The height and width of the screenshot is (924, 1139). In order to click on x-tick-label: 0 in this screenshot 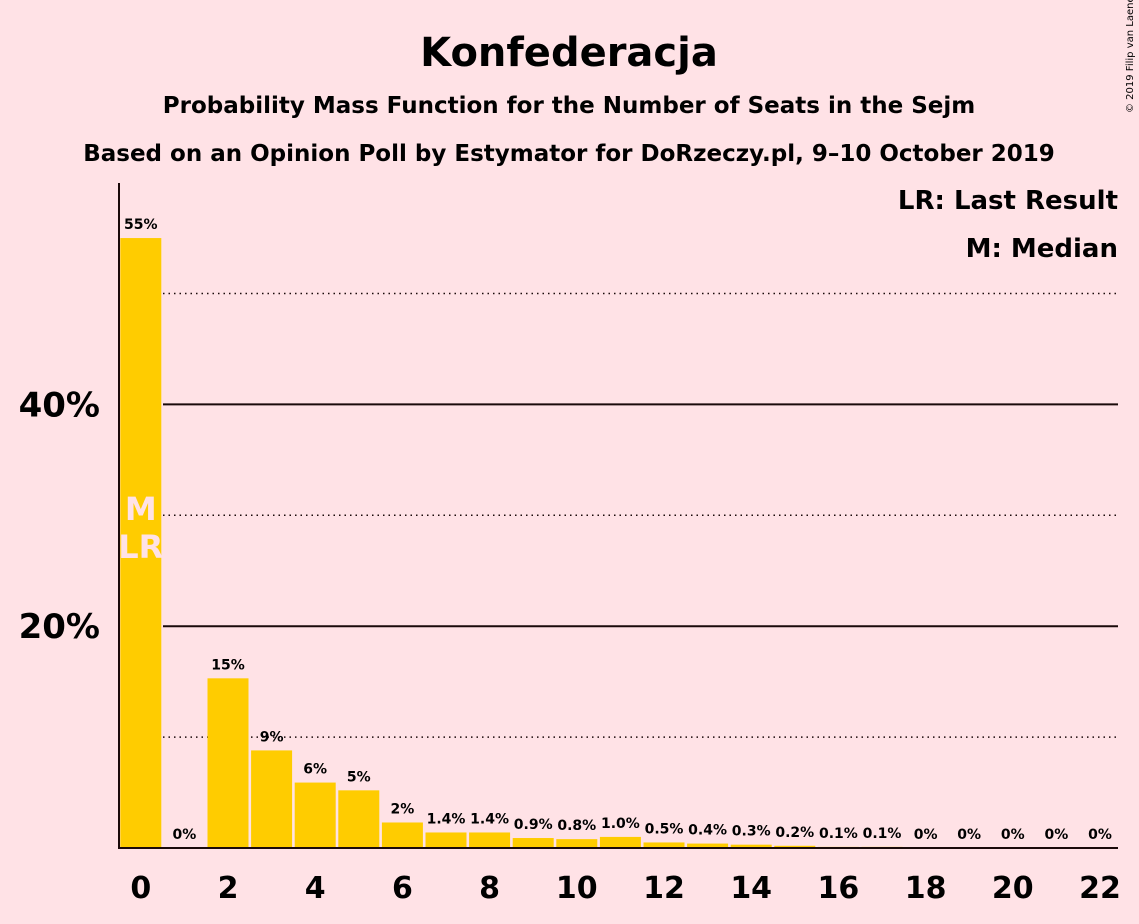, I will do `click(140, 888)`.